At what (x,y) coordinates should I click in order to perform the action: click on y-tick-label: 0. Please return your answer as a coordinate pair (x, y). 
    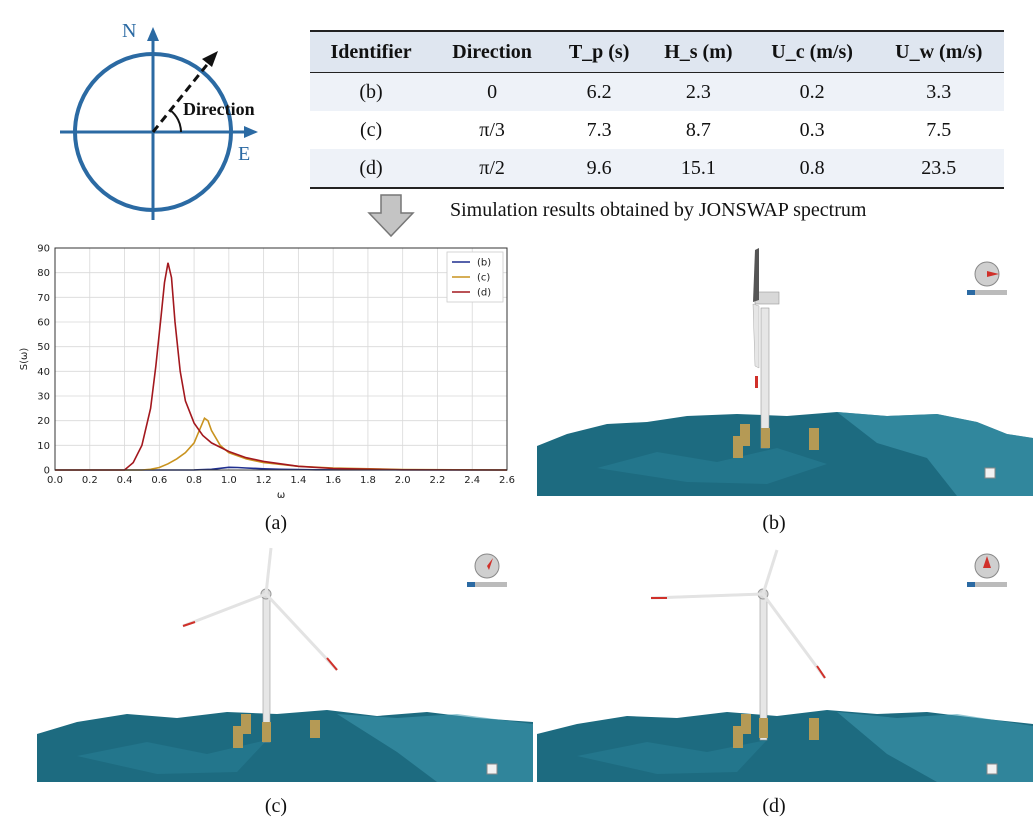
    Looking at the image, I should click on (47, 471).